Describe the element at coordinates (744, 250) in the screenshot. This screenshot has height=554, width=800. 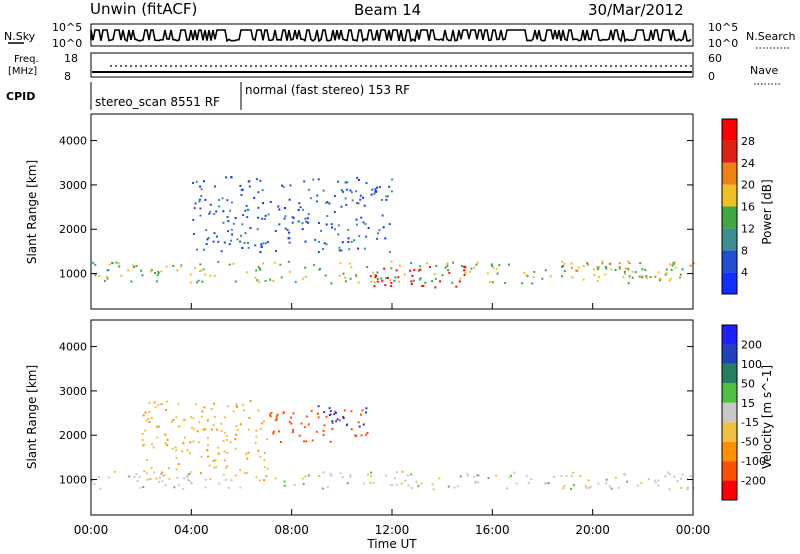
I see `colorbar-tick-label: 8` at that location.